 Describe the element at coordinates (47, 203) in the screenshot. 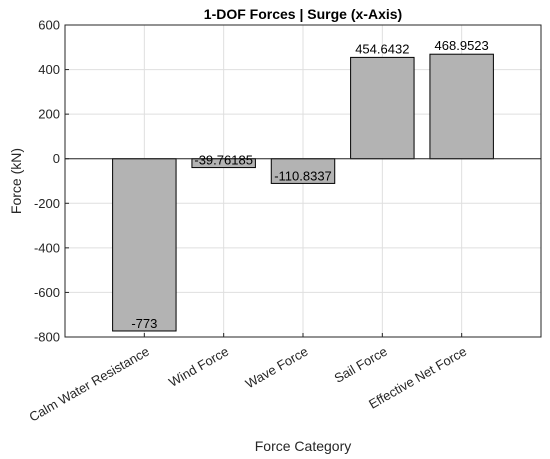

I see `y-tick-label: -200` at that location.